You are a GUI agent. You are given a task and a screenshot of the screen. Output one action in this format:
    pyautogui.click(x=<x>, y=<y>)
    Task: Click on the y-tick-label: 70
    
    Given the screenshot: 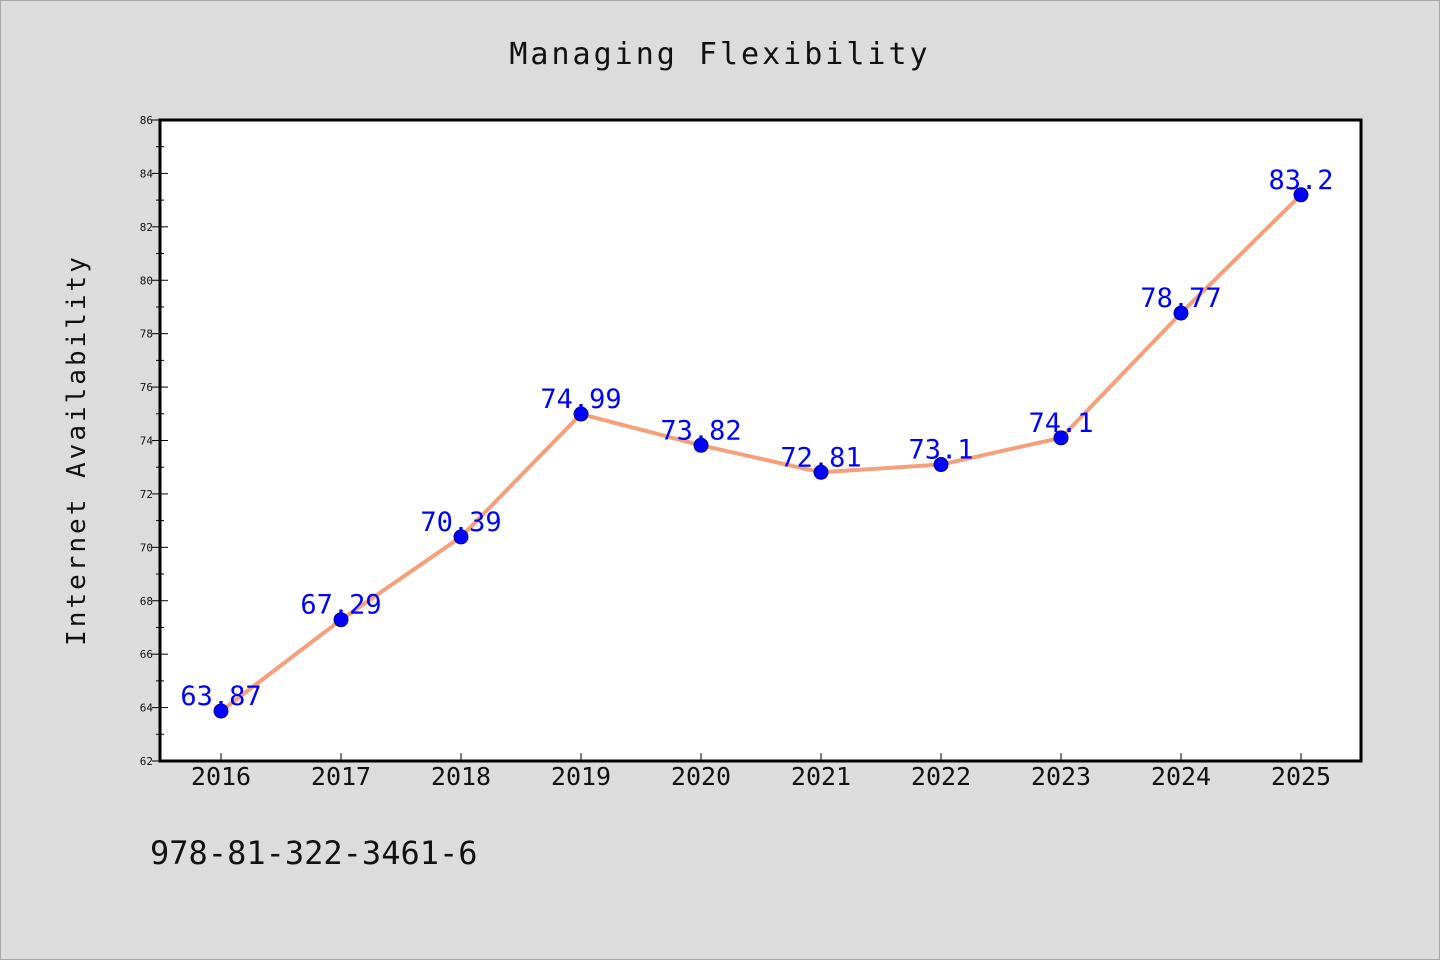 What is the action you would take?
    pyautogui.click(x=146, y=547)
    